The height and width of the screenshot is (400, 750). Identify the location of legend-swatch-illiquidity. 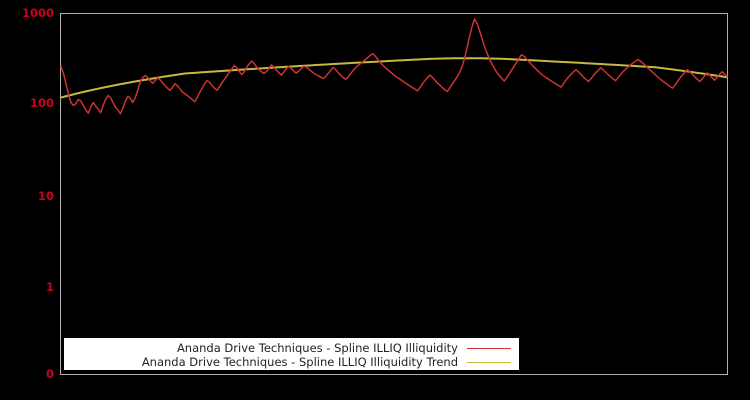
(489, 348).